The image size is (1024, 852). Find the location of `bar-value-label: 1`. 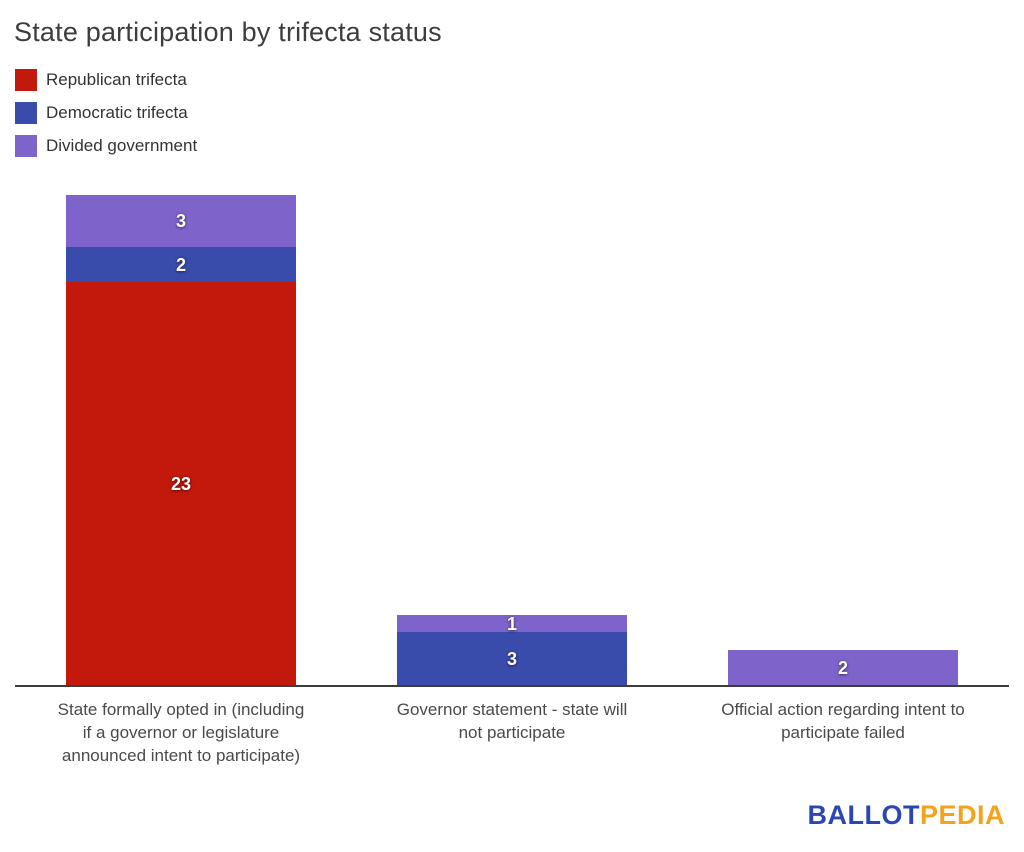

bar-value-label: 1 is located at coordinates (511, 623).